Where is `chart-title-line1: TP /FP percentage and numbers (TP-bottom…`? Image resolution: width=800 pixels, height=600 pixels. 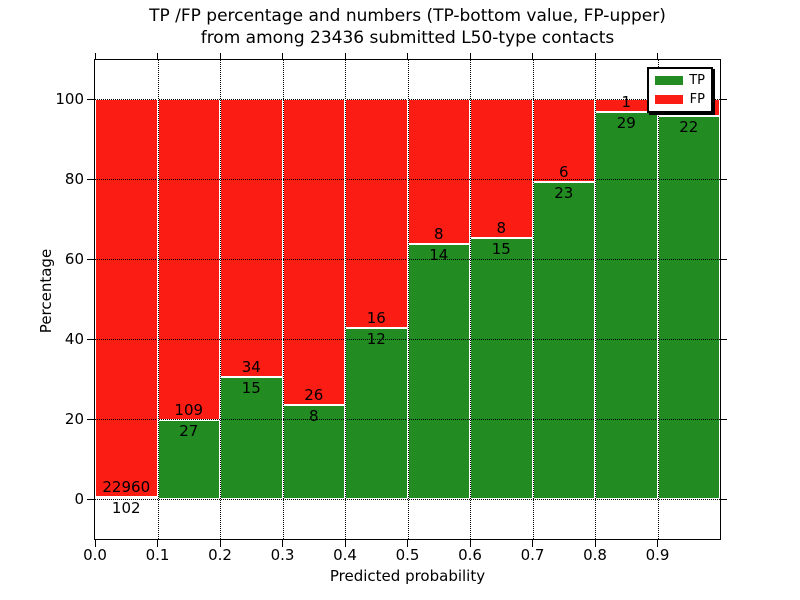
chart-title-line1: TP /FP percentage and numbers (TP-bottom… is located at coordinates (407, 16).